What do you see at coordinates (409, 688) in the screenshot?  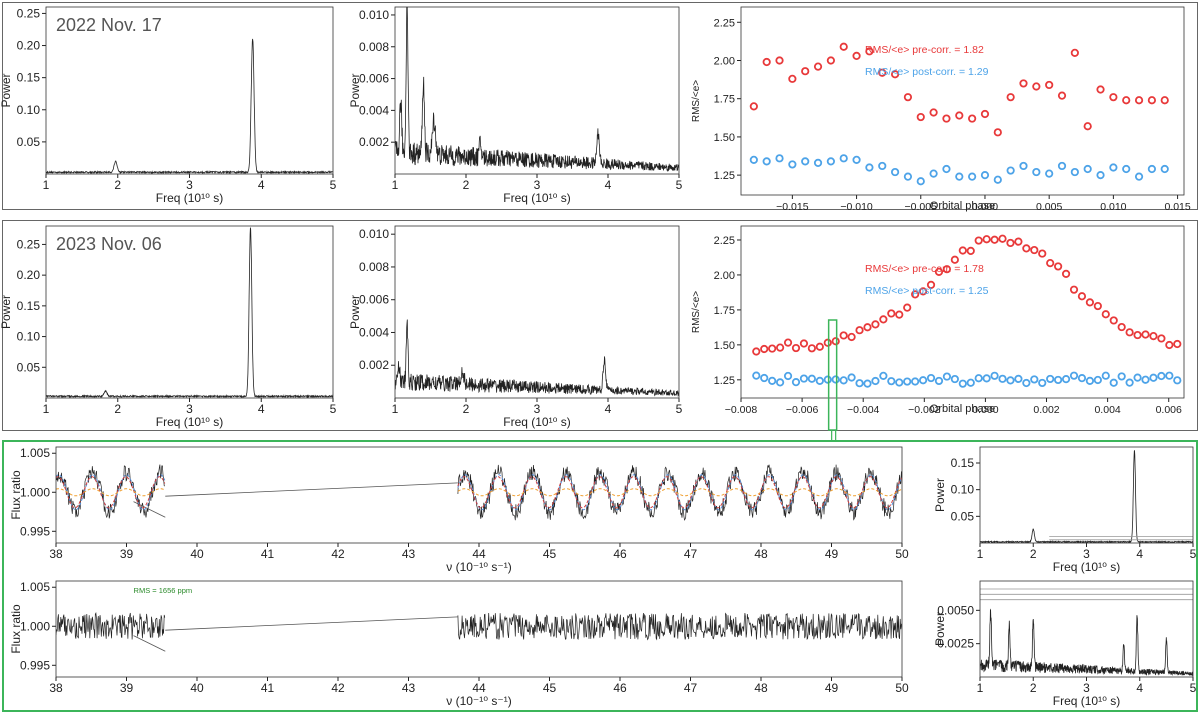 I see `x-tick-label: 43` at bounding box center [409, 688].